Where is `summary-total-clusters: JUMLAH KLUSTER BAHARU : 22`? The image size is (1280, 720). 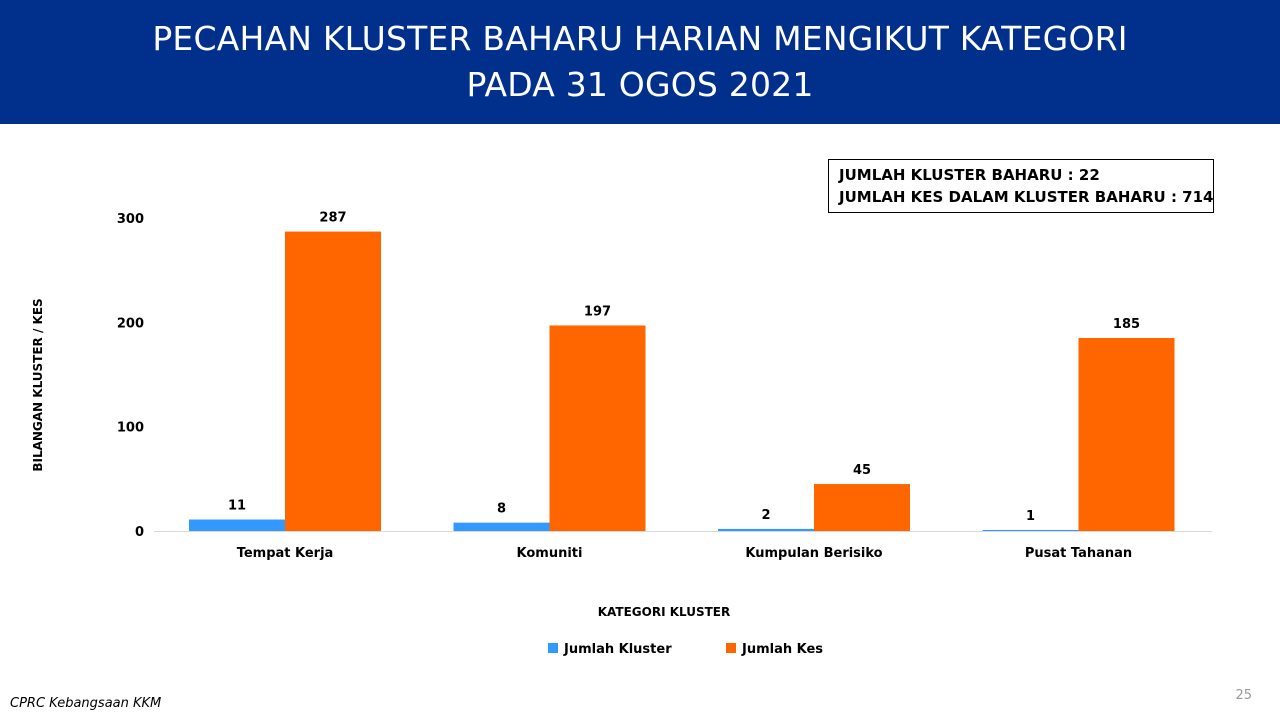
summary-total-clusters: JUMLAH KLUSTER BAHARU : 22 is located at coordinates (969, 175).